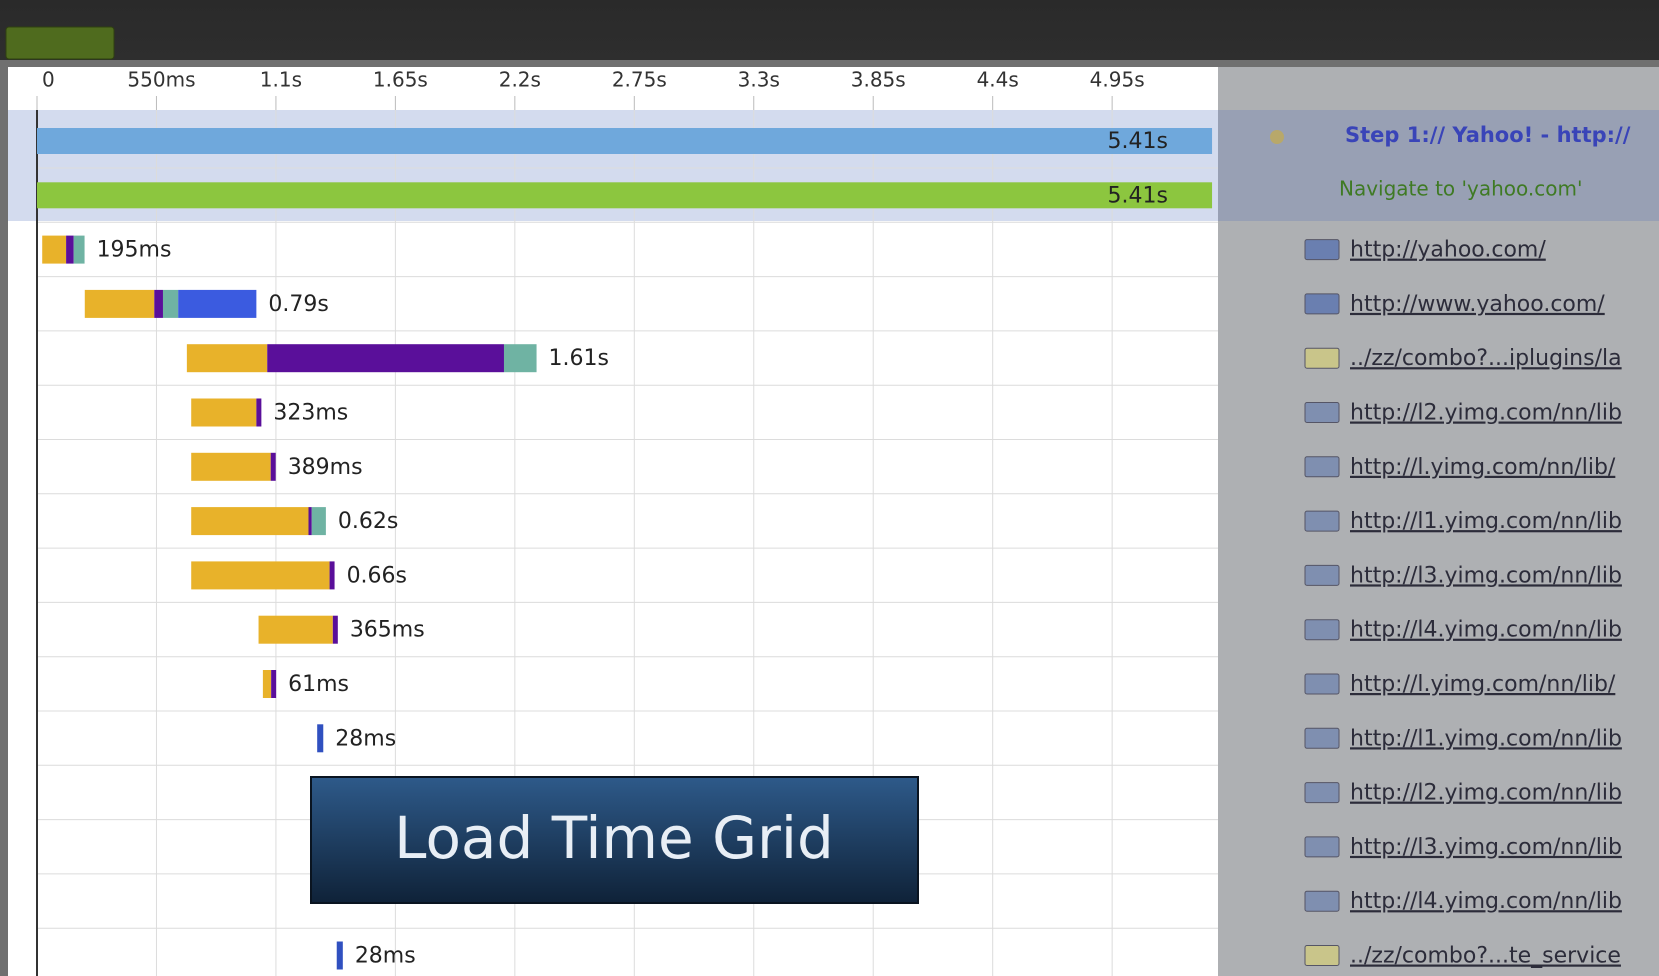 This screenshot has width=1659, height=976. Describe the element at coordinates (579, 358) in the screenshot. I see `duration-label: 1.61s` at that location.